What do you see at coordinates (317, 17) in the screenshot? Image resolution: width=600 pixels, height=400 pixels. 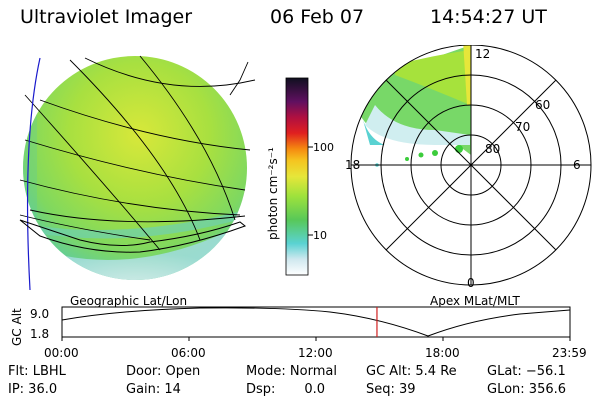 I see `date-label: 06 Feb 07` at bounding box center [317, 17].